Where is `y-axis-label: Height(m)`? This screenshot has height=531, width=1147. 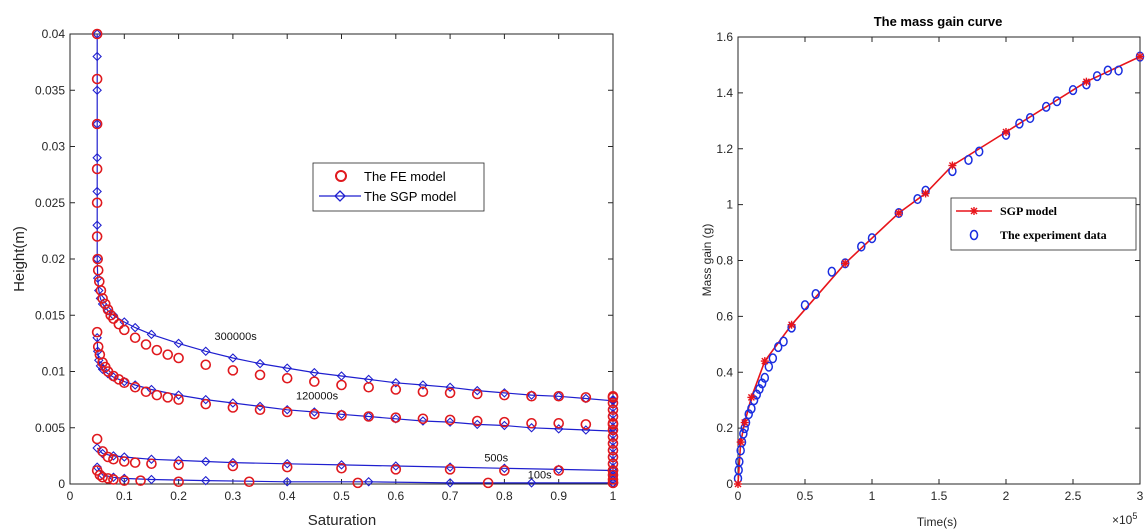
y-axis-label: Height(m) is located at coordinates (19, 259).